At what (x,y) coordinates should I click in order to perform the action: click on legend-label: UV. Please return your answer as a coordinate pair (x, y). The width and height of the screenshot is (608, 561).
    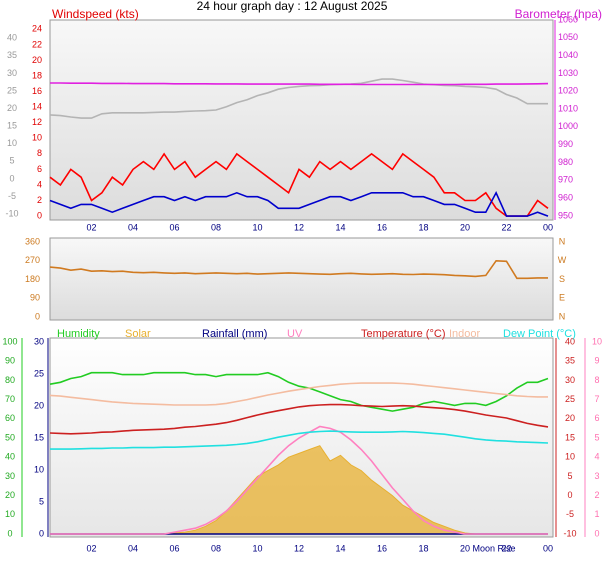
    Looking at the image, I should click on (295, 334).